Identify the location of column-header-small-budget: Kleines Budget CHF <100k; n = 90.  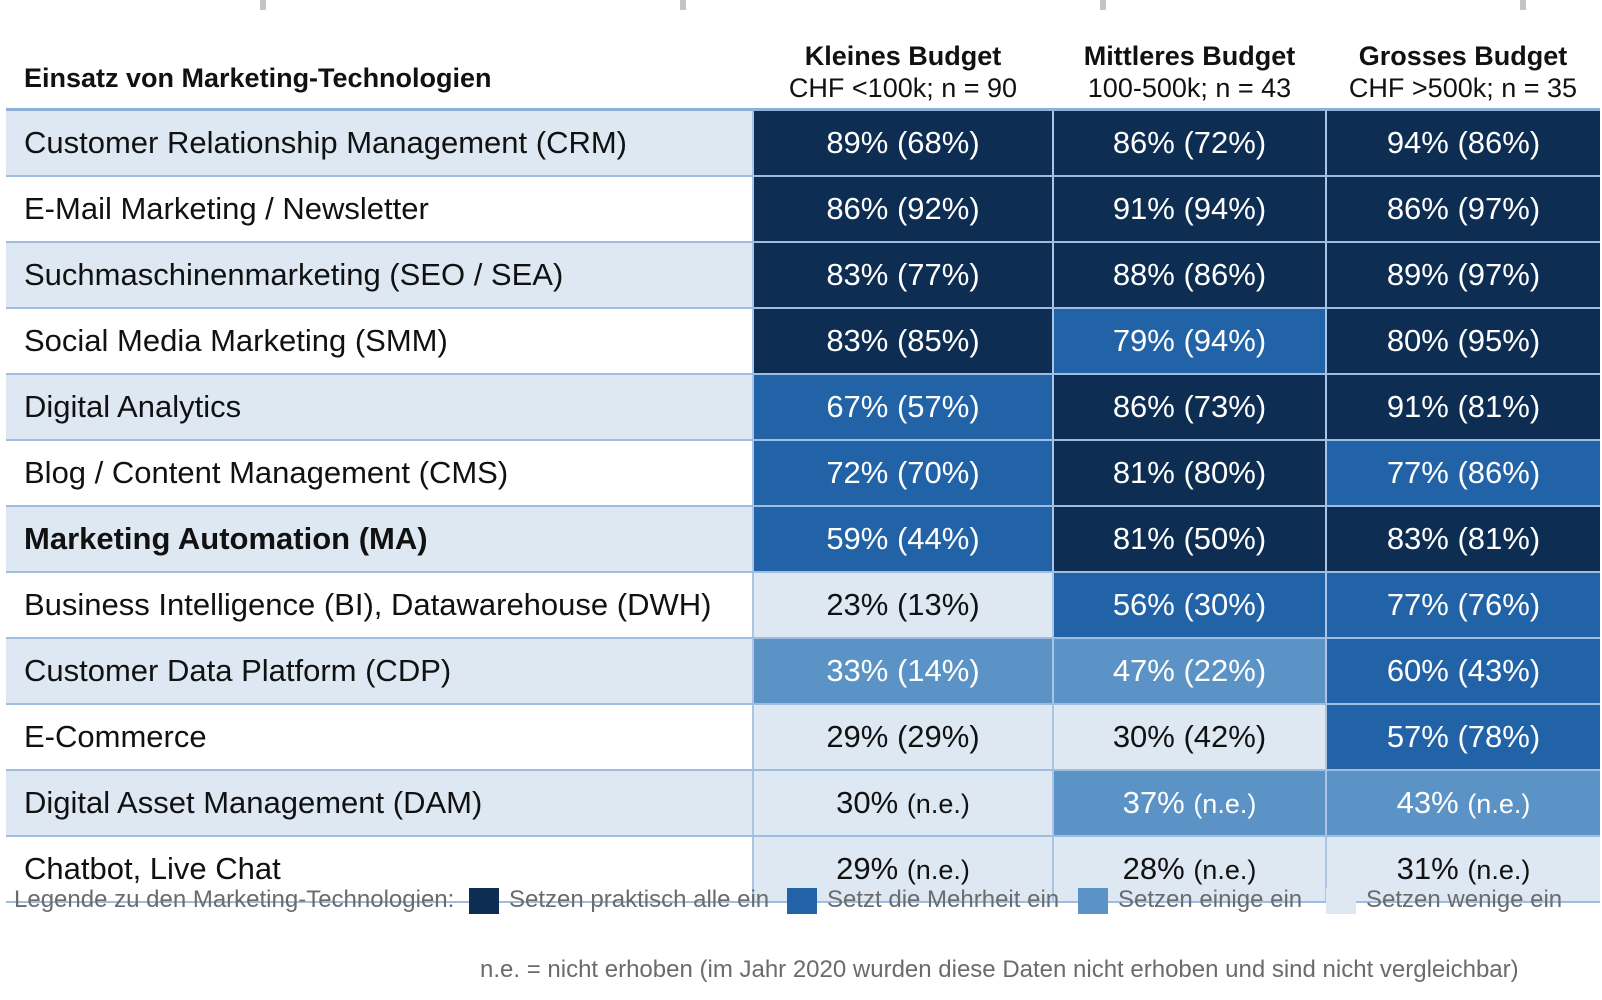
(903, 69).